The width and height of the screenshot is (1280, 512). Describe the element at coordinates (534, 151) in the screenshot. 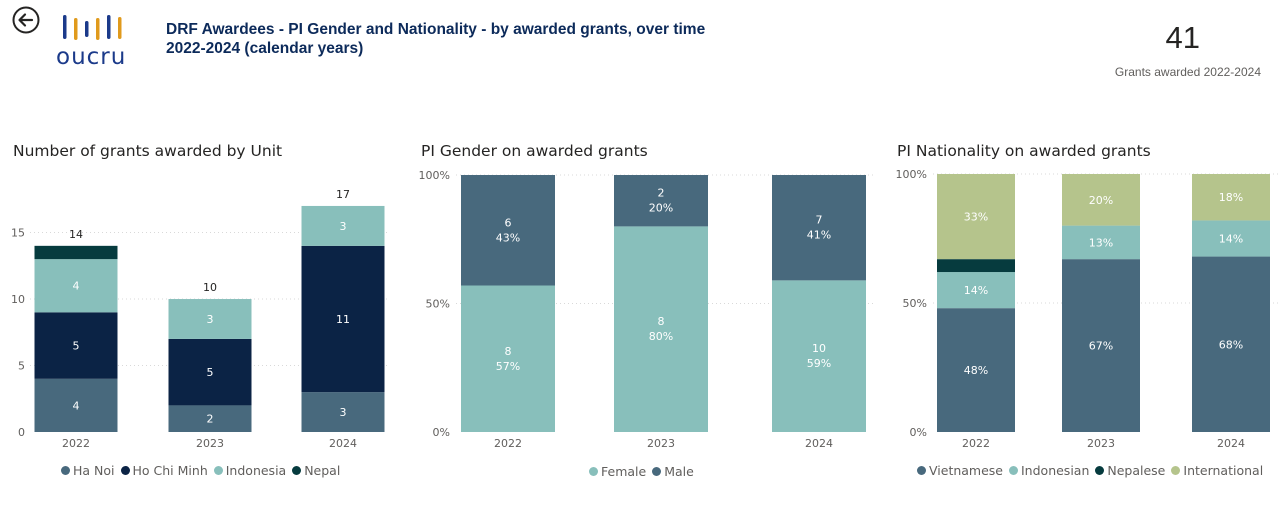

I see `chart-title-gender: PI Gender on awarded grants` at that location.